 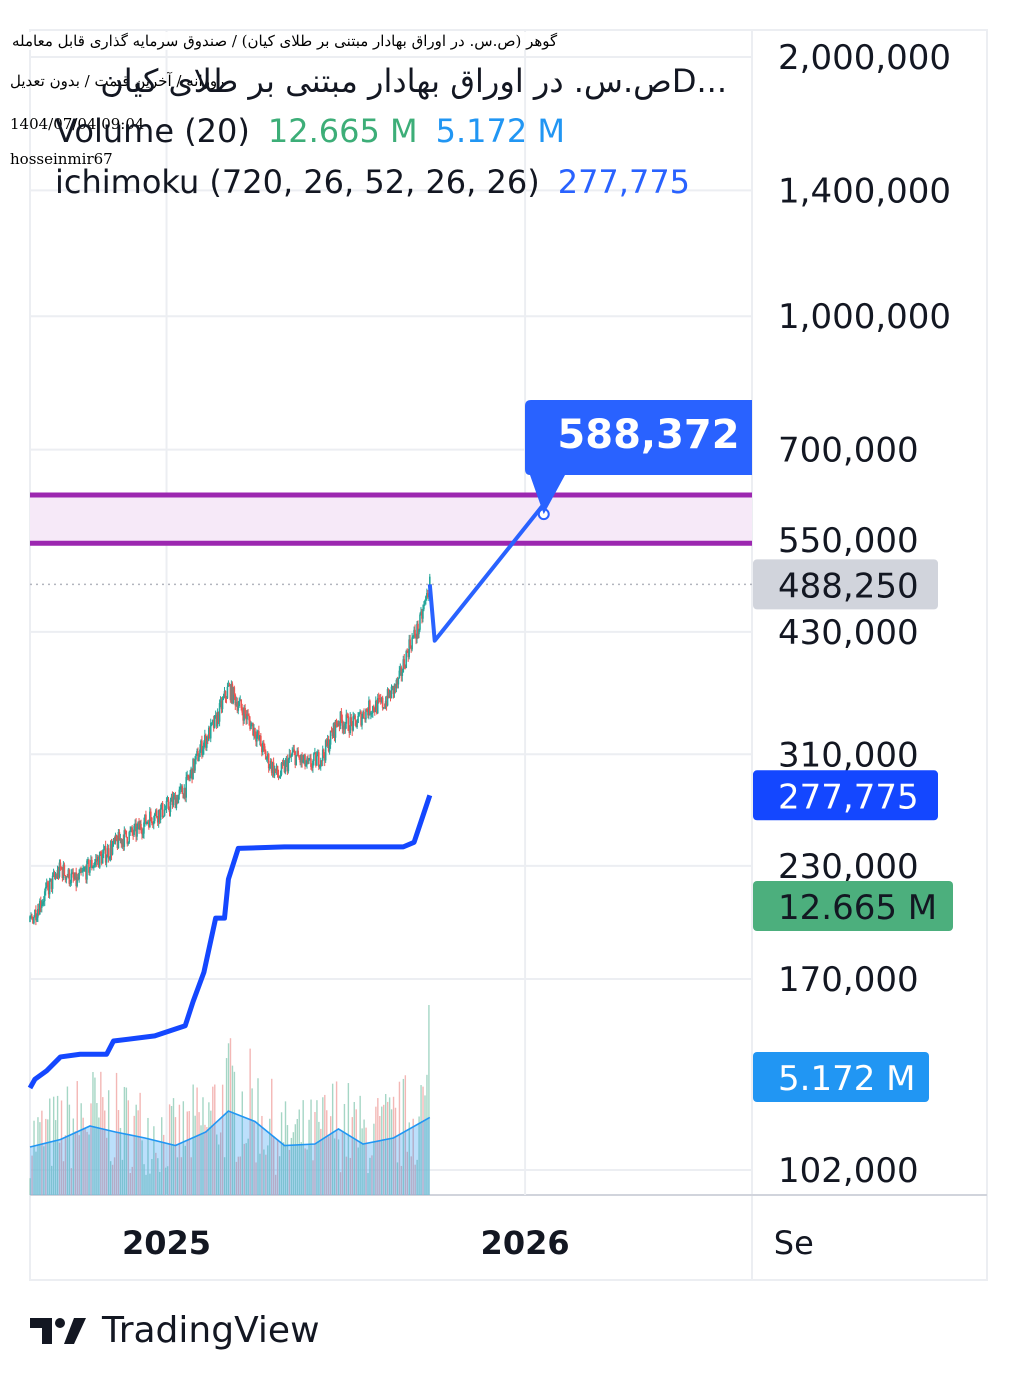 What do you see at coordinates (864, 317) in the screenshot?
I see `y-tick-label: 1,000,000` at bounding box center [864, 317].